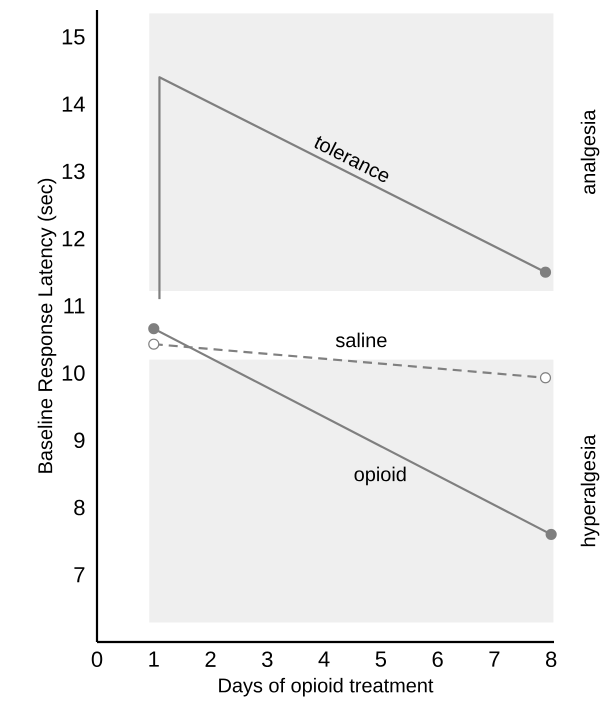 The width and height of the screenshot is (609, 723). What do you see at coordinates (73, 172) in the screenshot?
I see `y-tick-label: 13` at bounding box center [73, 172].